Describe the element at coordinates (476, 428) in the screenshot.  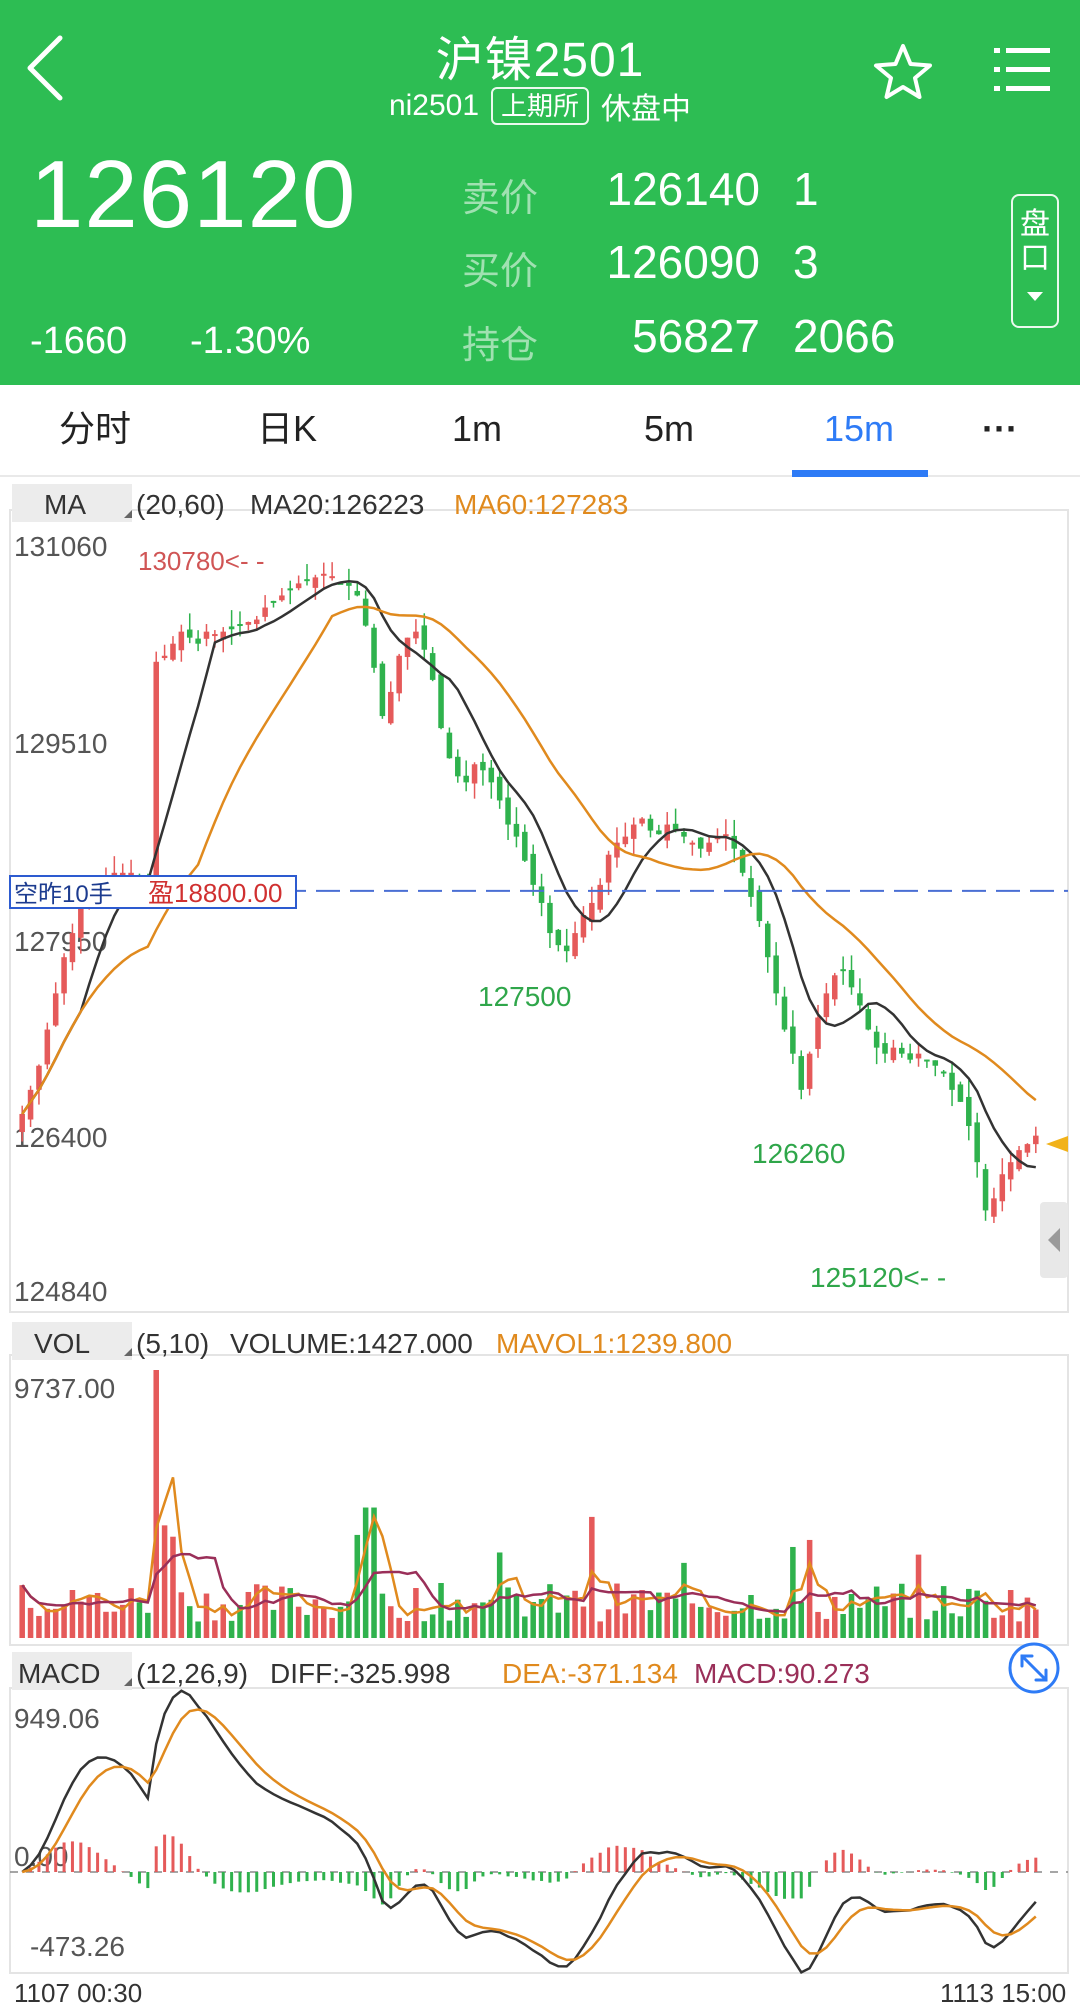
I see `tab-1m: 1m` at that location.